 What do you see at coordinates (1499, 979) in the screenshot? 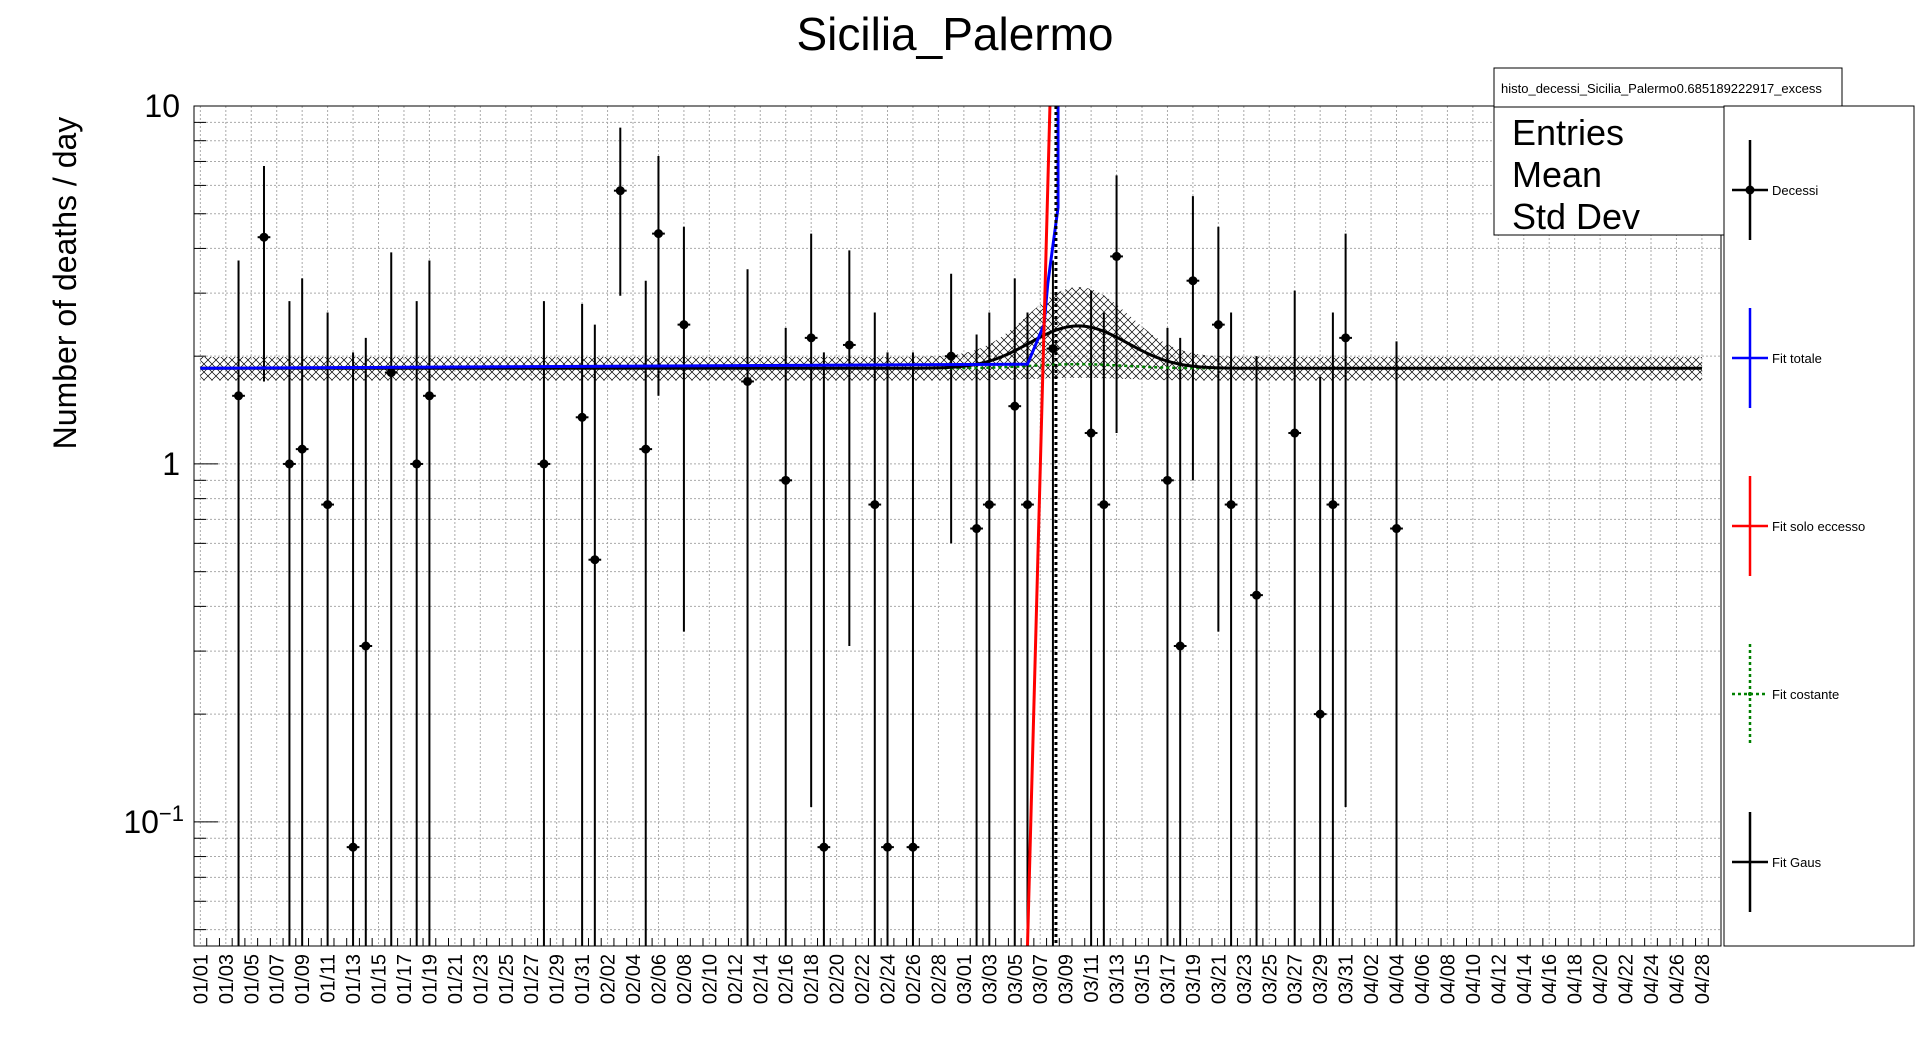
I see `x-tick-label: 04/12` at bounding box center [1499, 979].